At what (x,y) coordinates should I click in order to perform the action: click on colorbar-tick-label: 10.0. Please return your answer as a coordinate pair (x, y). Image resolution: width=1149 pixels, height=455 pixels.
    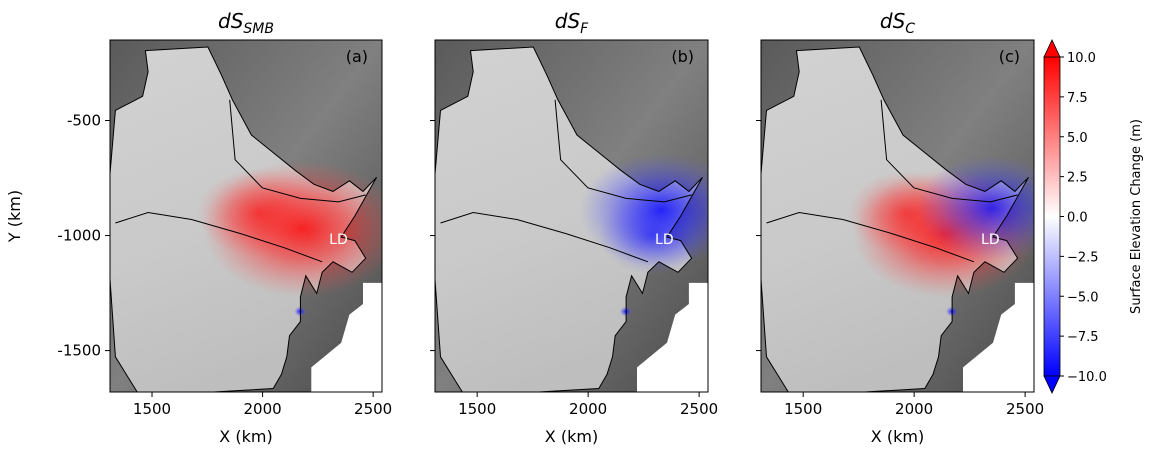
    Looking at the image, I should click on (1081, 58).